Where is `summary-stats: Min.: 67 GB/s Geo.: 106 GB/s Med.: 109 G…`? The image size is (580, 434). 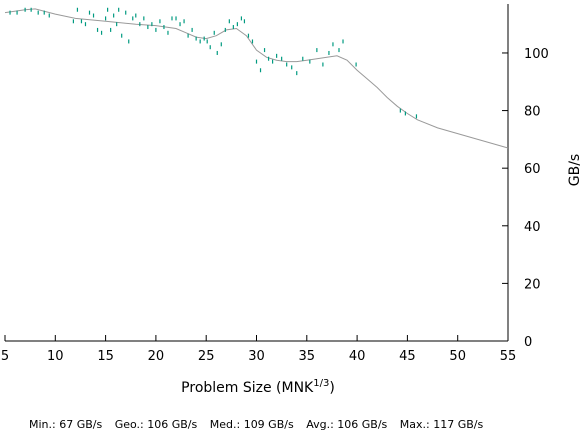
summary-stats: Min.: 67 GB/s Geo.: 106 GB/s Med.: 109 G… is located at coordinates (290, 424).